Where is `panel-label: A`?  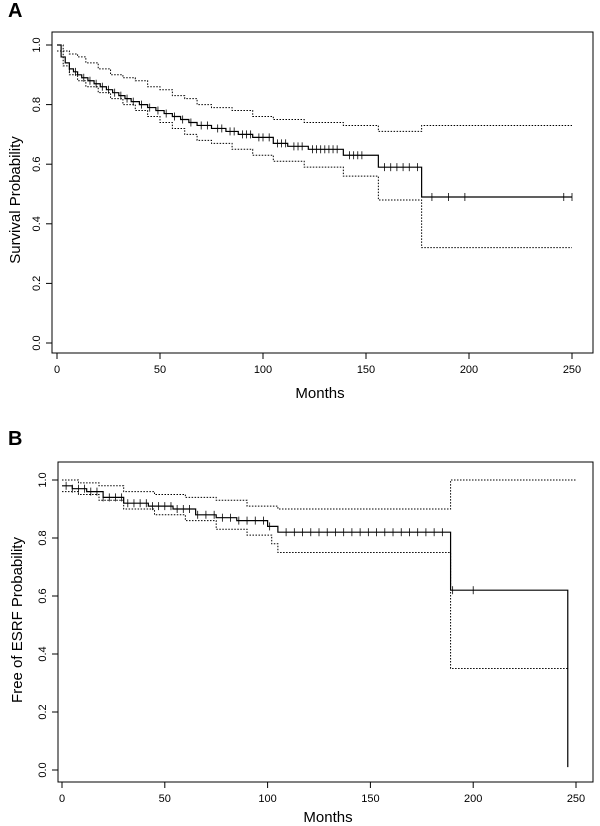 panel-label: A is located at coordinates (15, 11).